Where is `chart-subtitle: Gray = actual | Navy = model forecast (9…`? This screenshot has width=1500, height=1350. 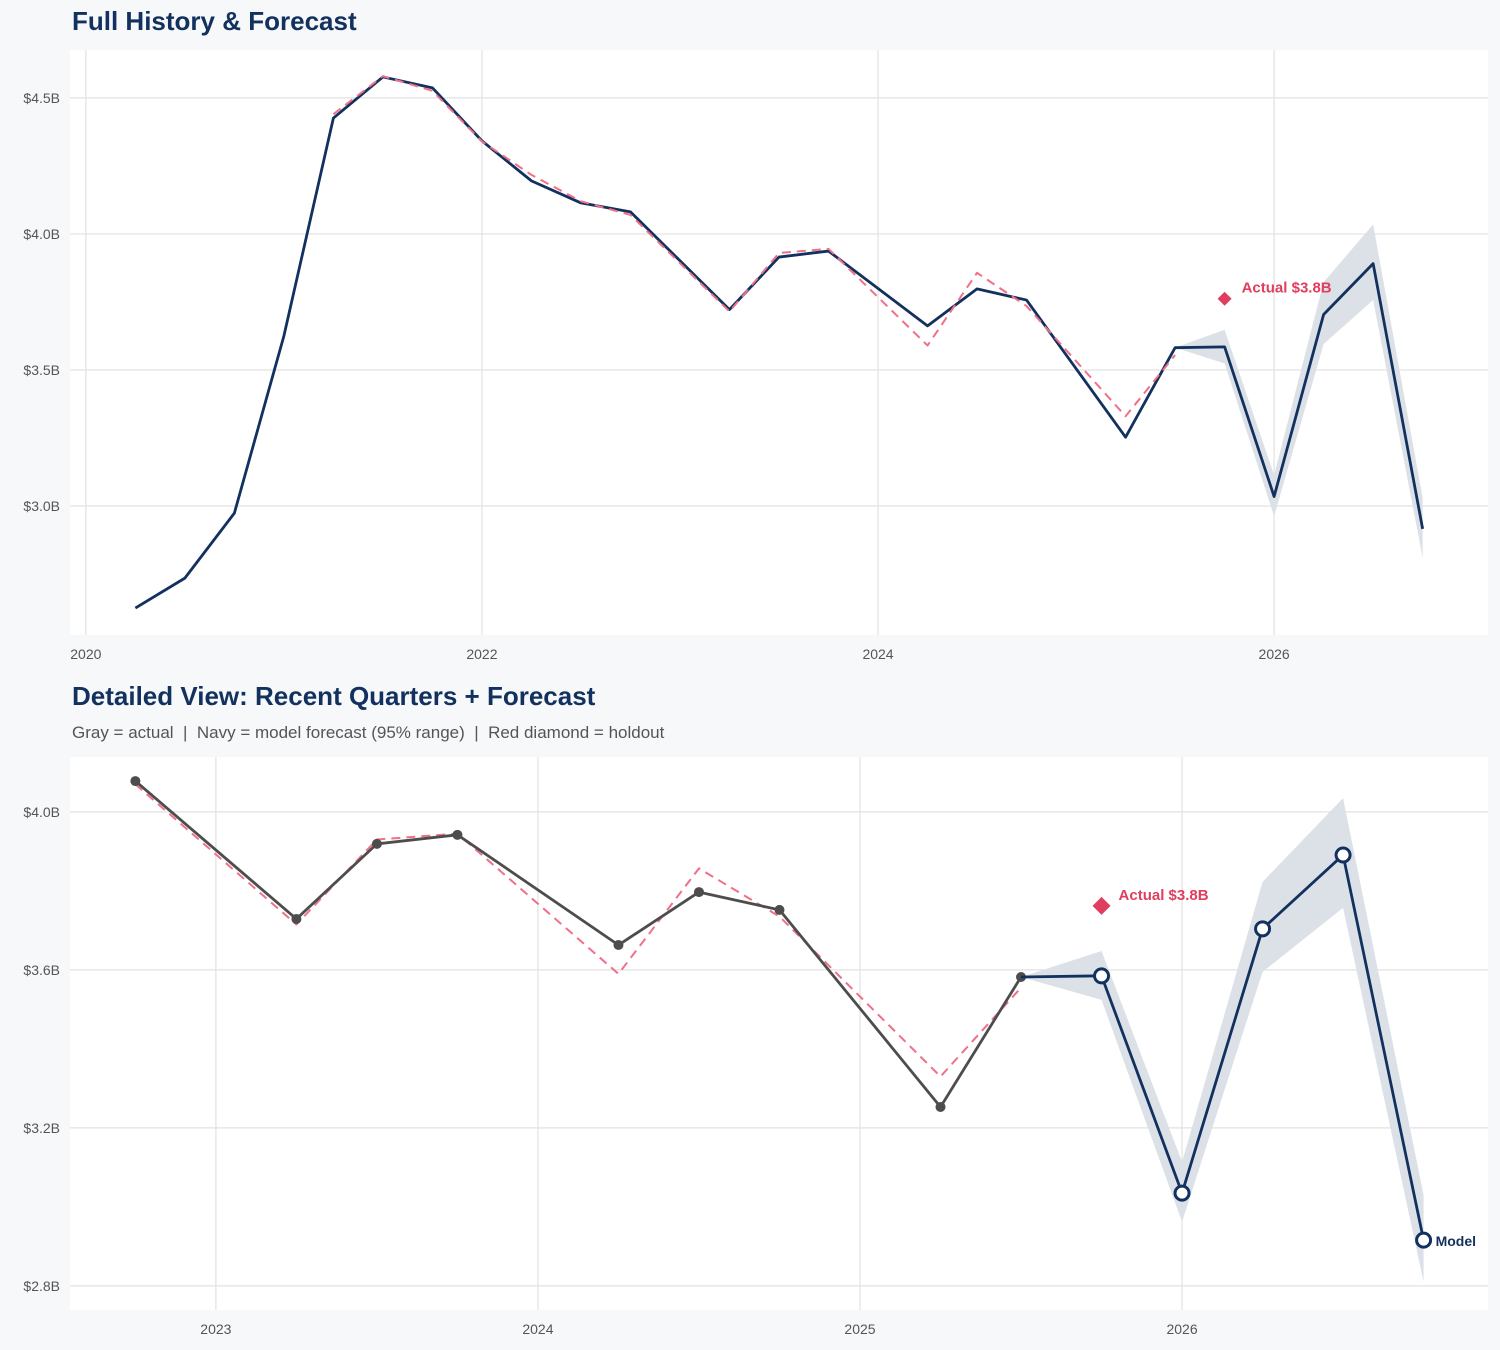 chart-subtitle: Gray = actual | Navy = model forecast (9… is located at coordinates (368, 732).